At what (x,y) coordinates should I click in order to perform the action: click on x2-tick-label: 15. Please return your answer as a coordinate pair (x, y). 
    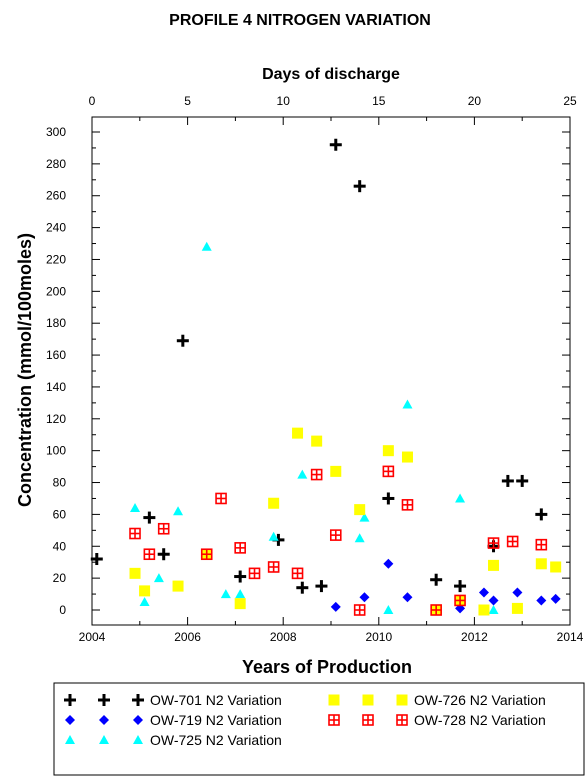
    Looking at the image, I should click on (379, 101).